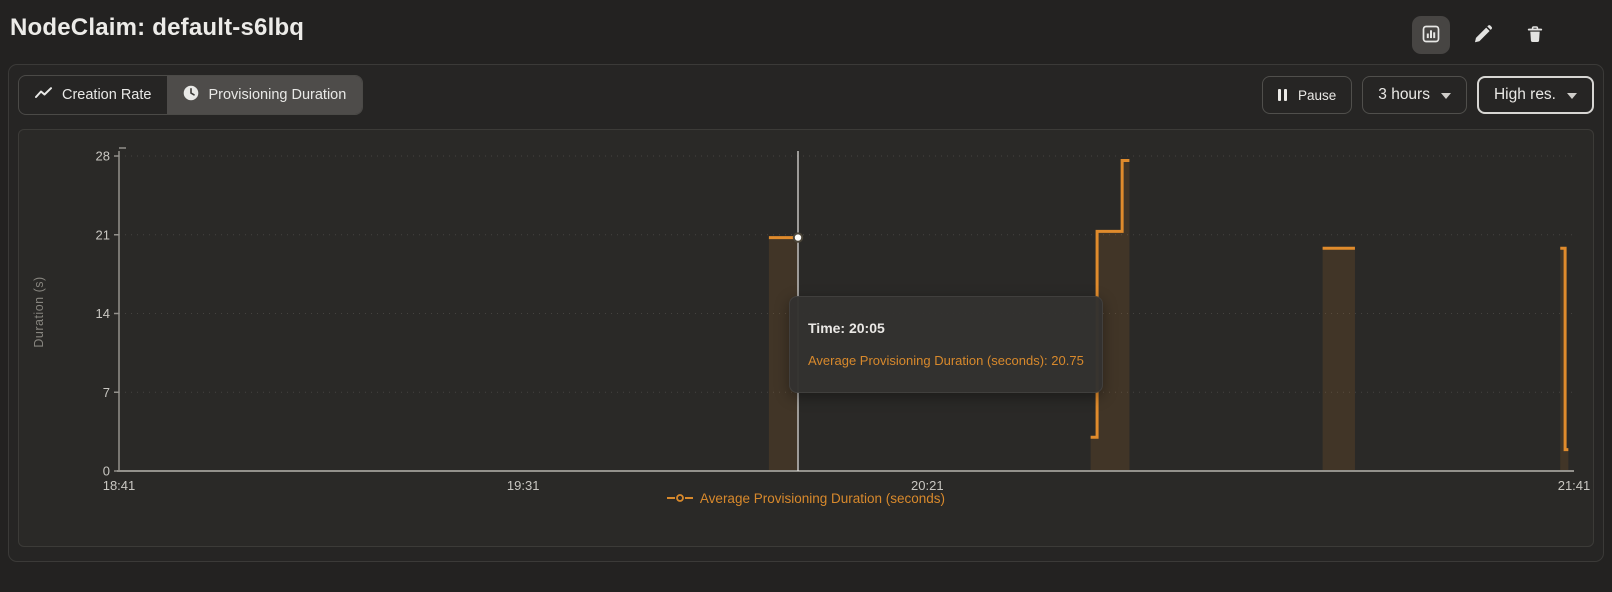  I want to click on delete-button, so click(1535, 35).